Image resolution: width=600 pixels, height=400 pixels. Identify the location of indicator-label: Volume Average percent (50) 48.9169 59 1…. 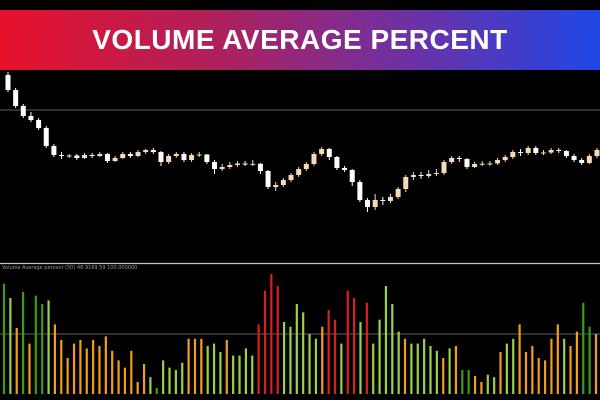
(70, 268).